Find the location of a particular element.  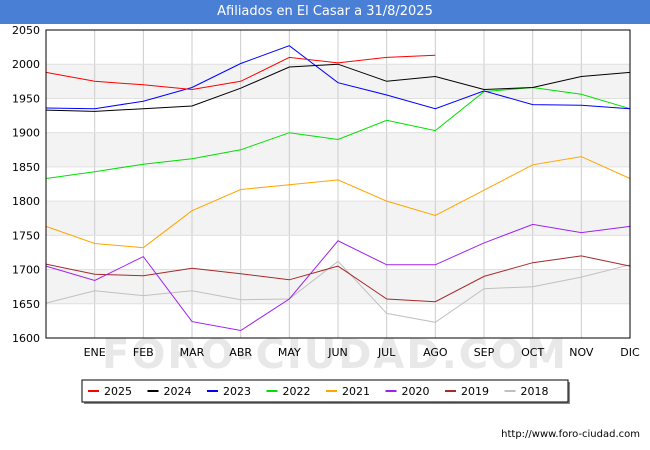

series-line-2024 is located at coordinates (338, 87).